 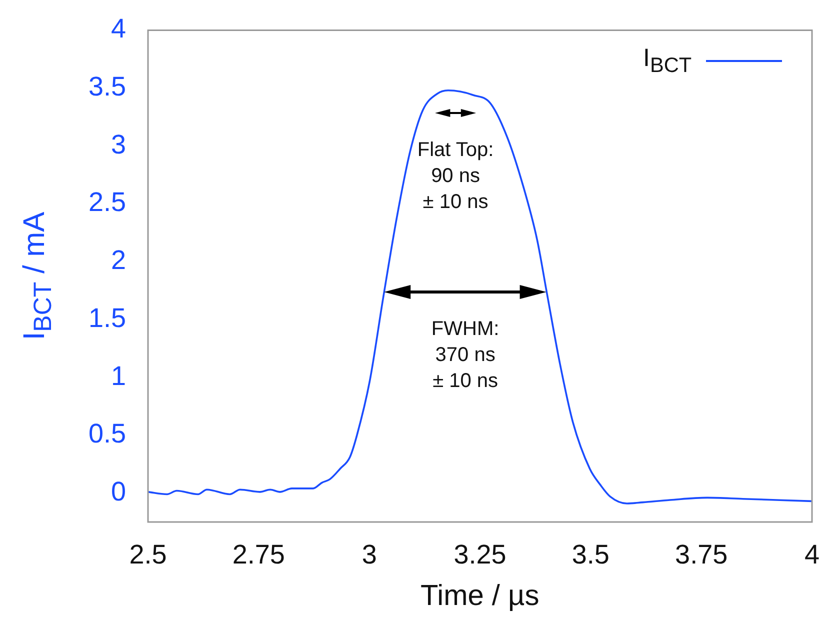 I want to click on x-tick-label: 2.5, so click(x=148, y=555).